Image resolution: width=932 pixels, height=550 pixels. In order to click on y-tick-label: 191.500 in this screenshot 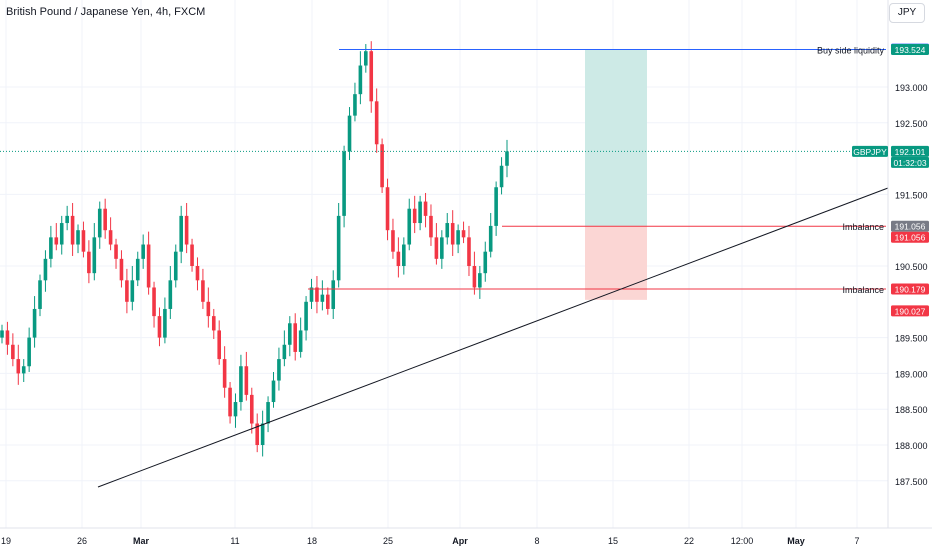, I will do `click(911, 195)`.